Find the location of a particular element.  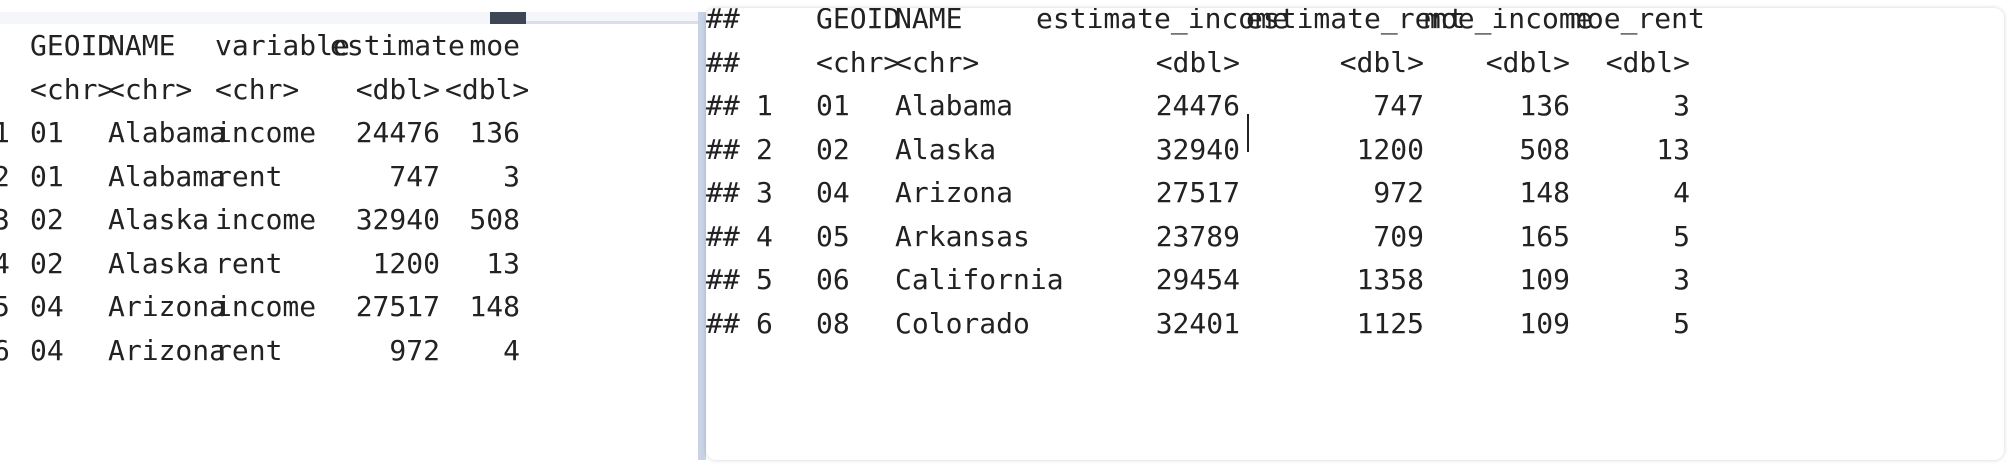

cell-estimate_income: 32940 is located at coordinates (1197, 149).